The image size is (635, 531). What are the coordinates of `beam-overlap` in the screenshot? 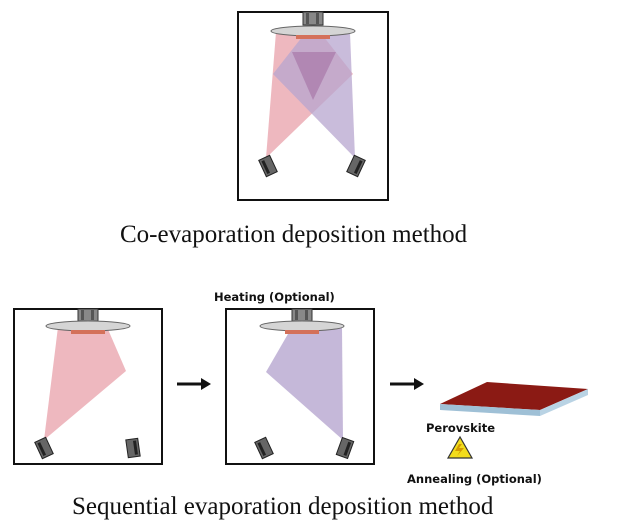 It's located at (314, 76).